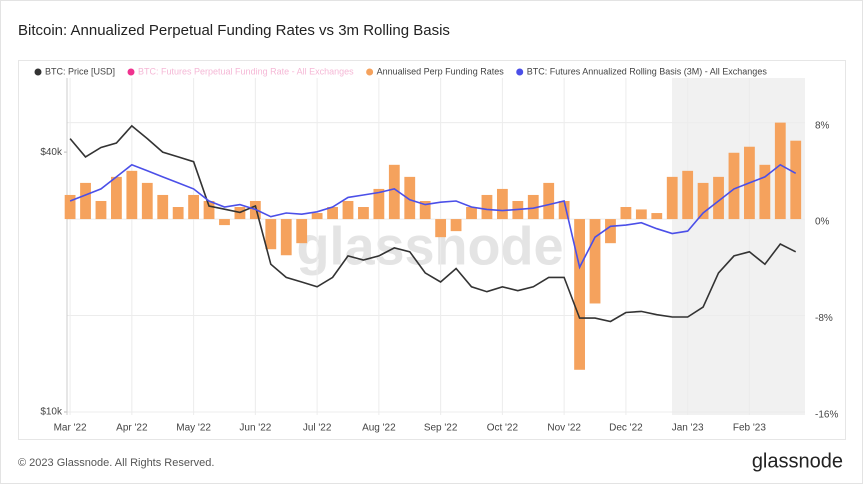  I want to click on legend-label: Annualised Perp Funding Rates, so click(441, 71).